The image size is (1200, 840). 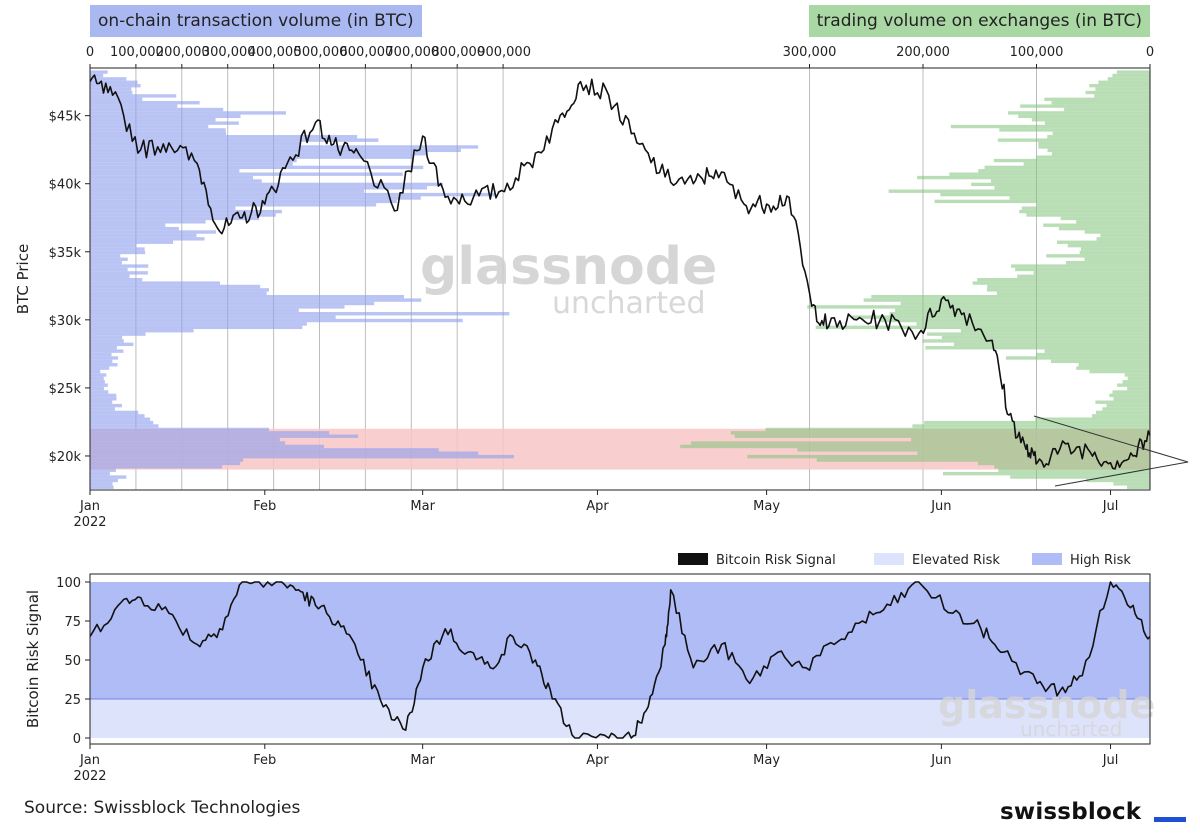 I want to click on price-x-tick-year: 2022, so click(x=89, y=522).